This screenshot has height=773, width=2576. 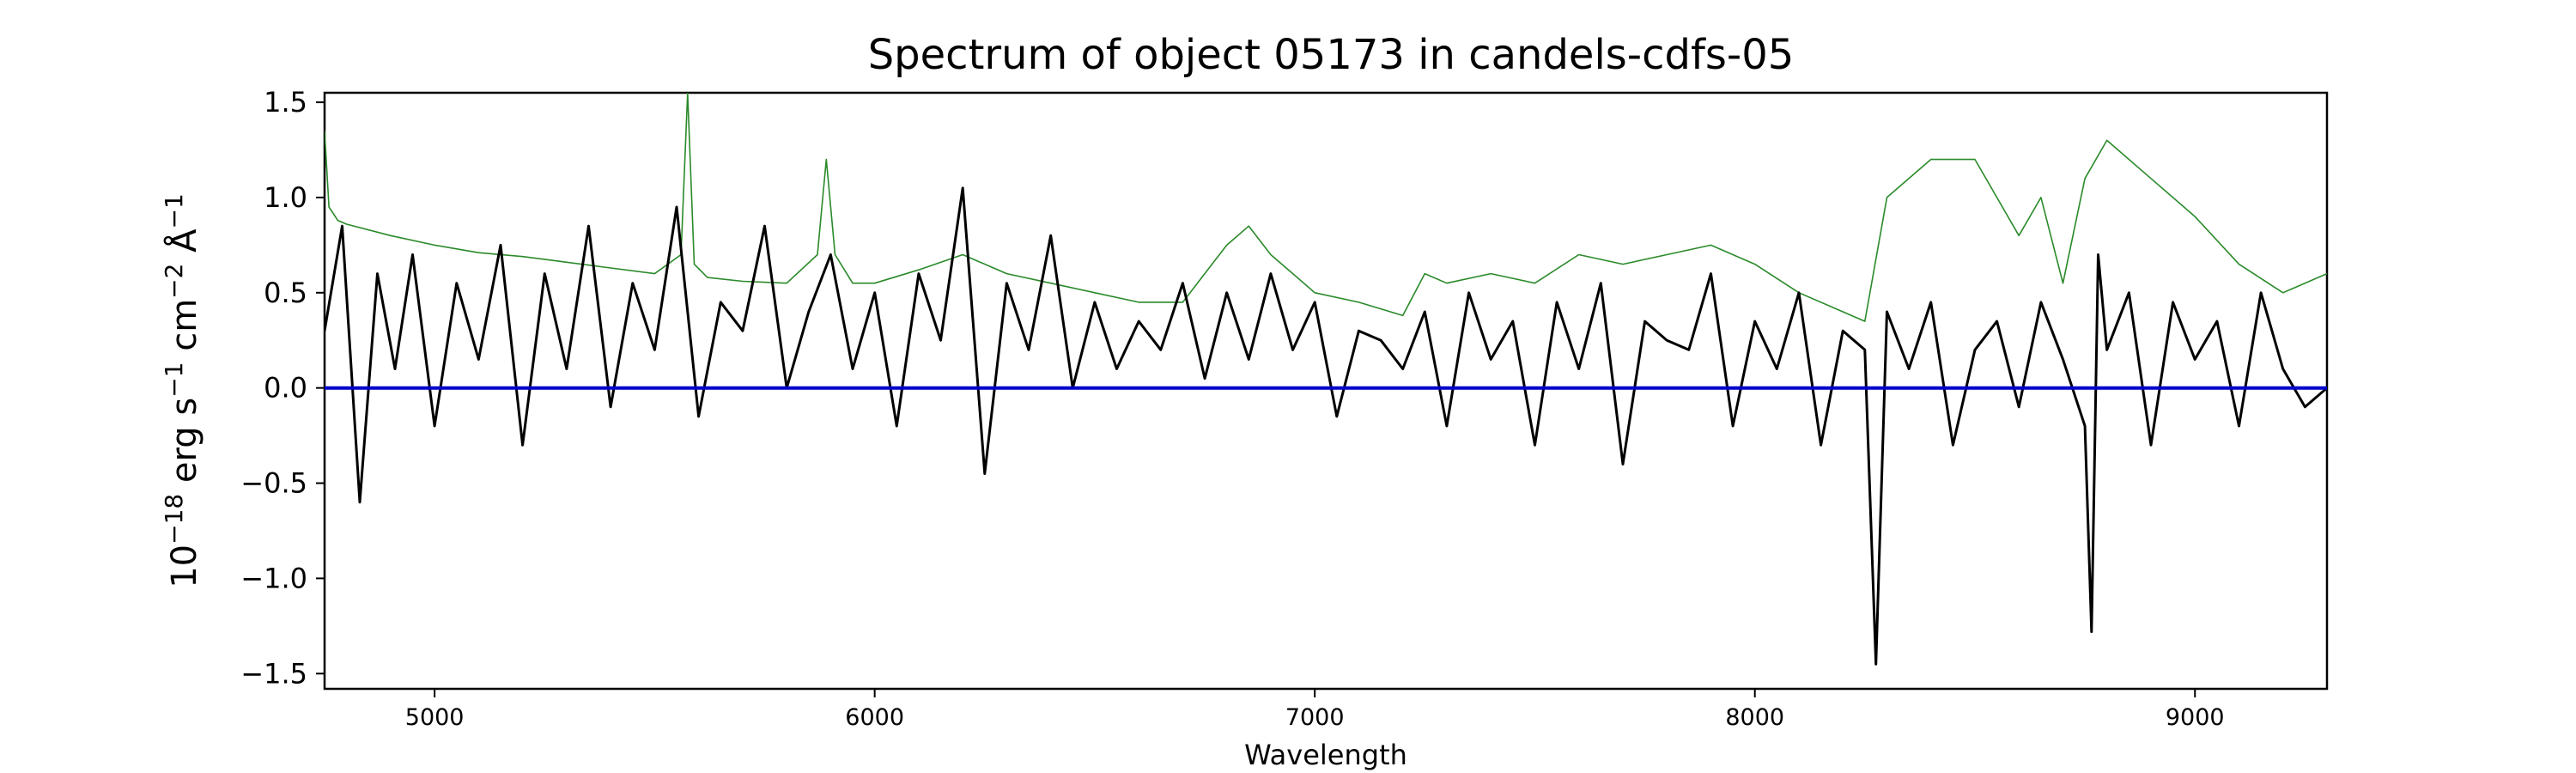 I want to click on x-tick-label: 5000, so click(x=435, y=717).